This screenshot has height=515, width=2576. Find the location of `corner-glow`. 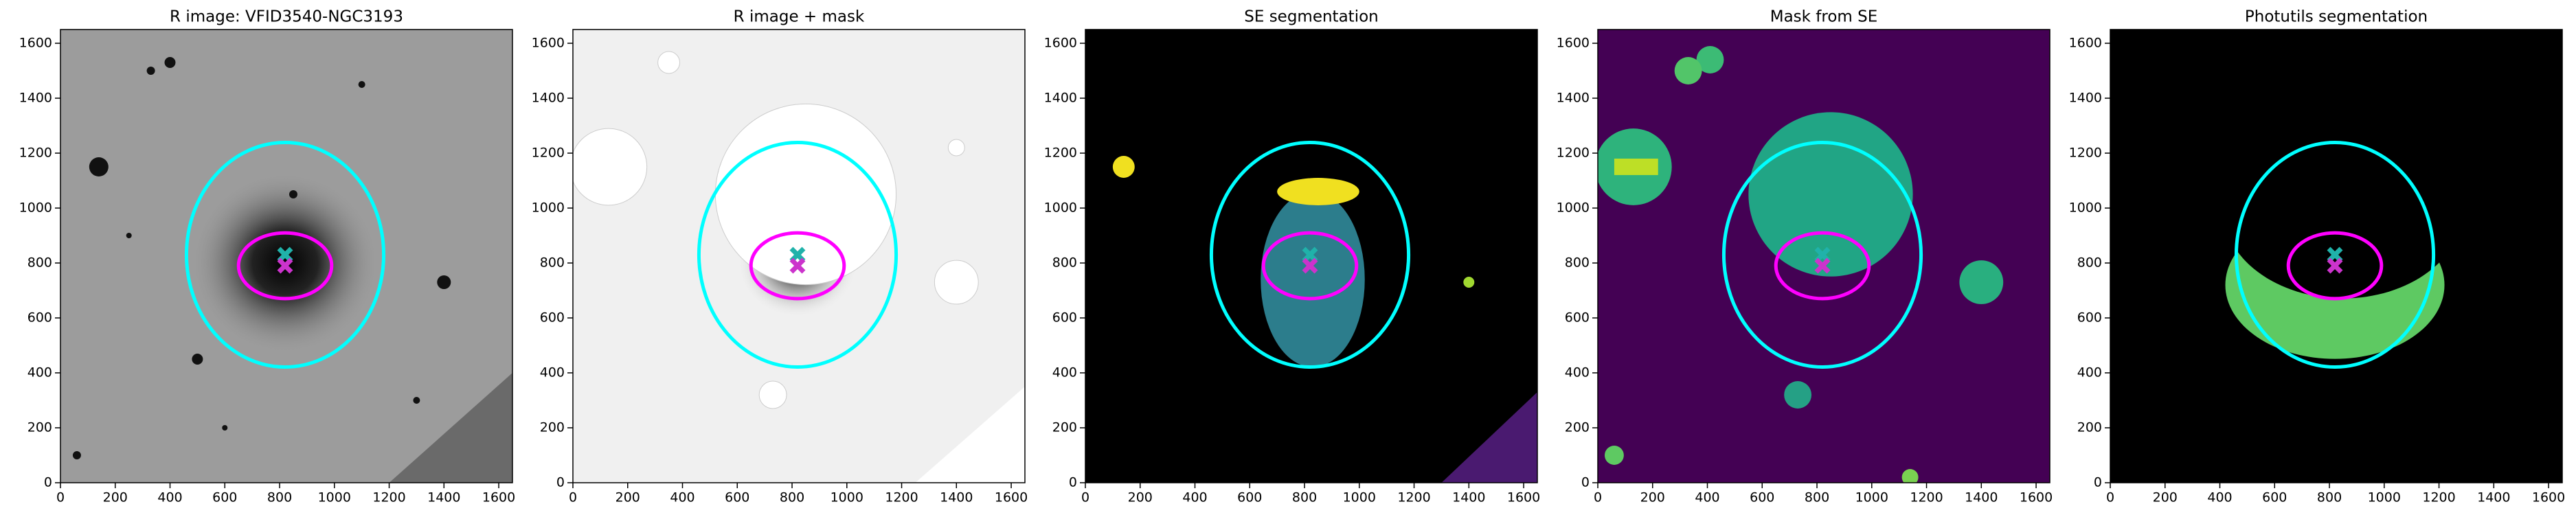

corner-glow is located at coordinates (450, 428).